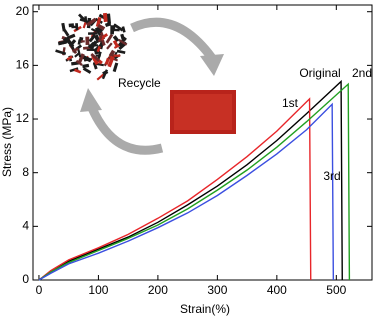 The width and height of the screenshot is (379, 325). Describe the element at coordinates (25, 172) in the screenshot. I see `y-tick-label: 8` at that location.